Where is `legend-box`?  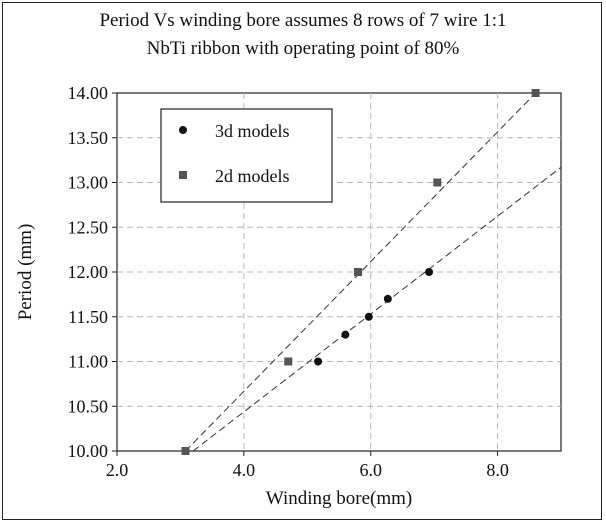 legend-box is located at coordinates (246, 155).